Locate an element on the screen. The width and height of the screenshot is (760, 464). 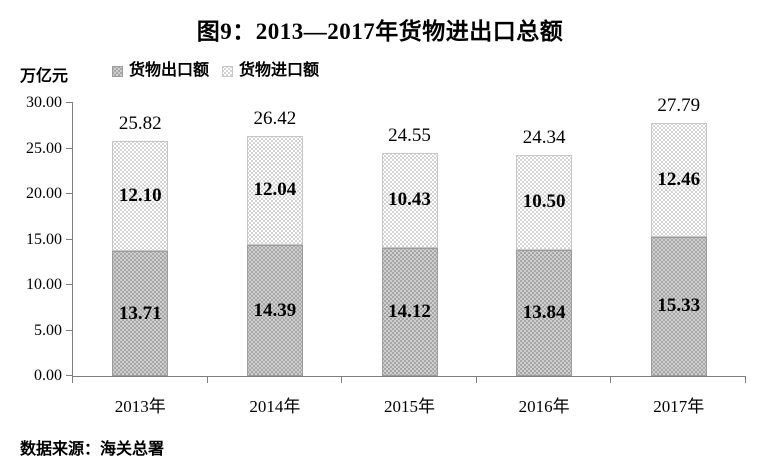
legend-item-import: 货物进口额 is located at coordinates (270, 71).